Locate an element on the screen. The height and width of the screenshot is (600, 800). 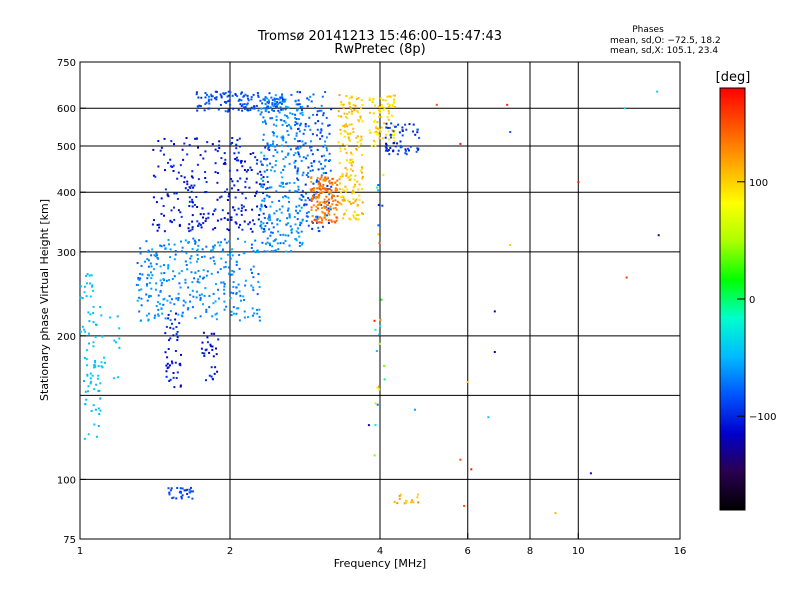
y-tick-label: 400 is located at coordinates (66, 193).